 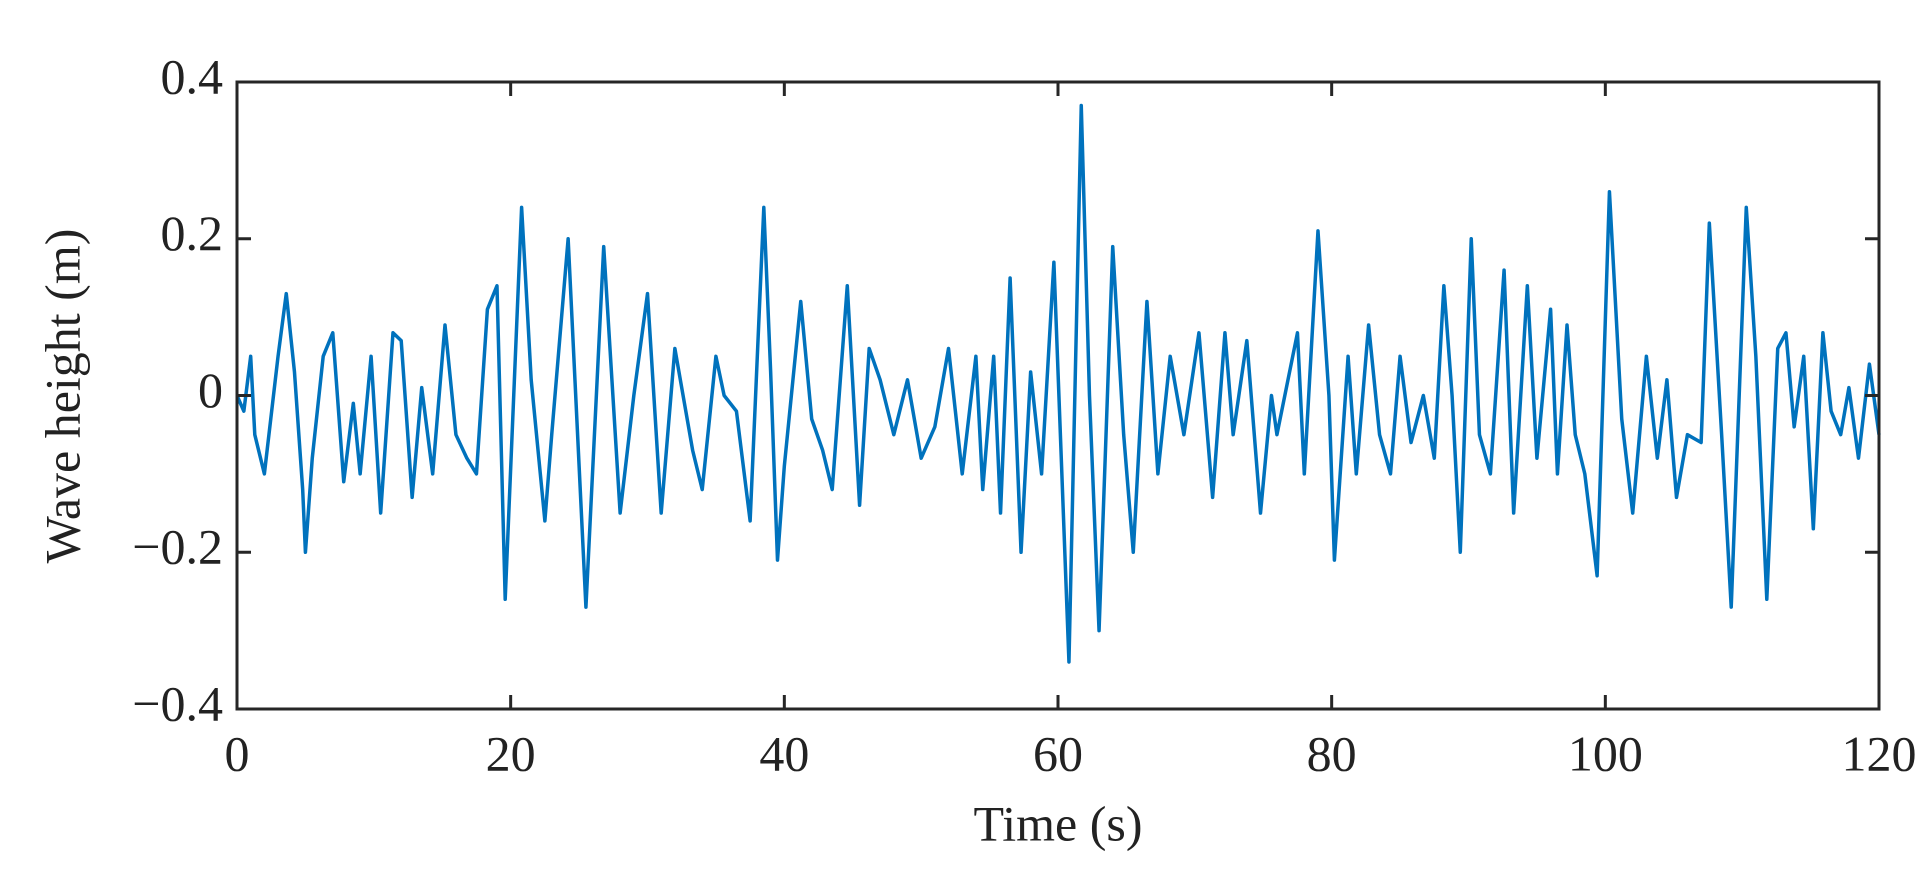 I want to click on y-axis-label: Wave height (m), so click(x=62, y=396).